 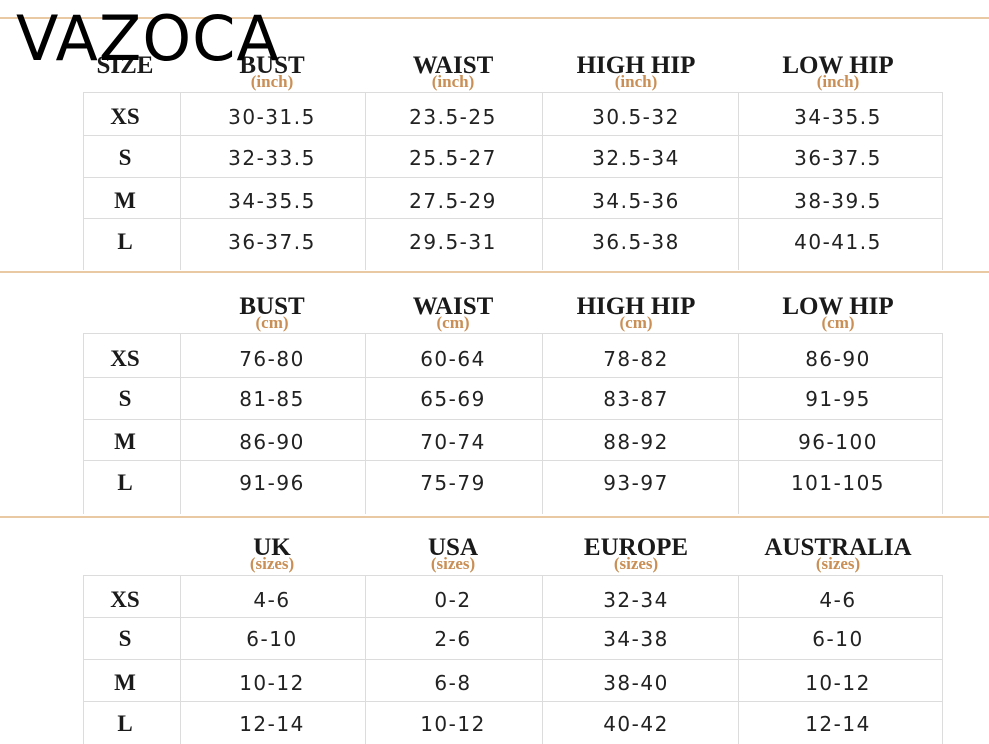 I want to click on measurement: 38-40, so click(x=636, y=683).